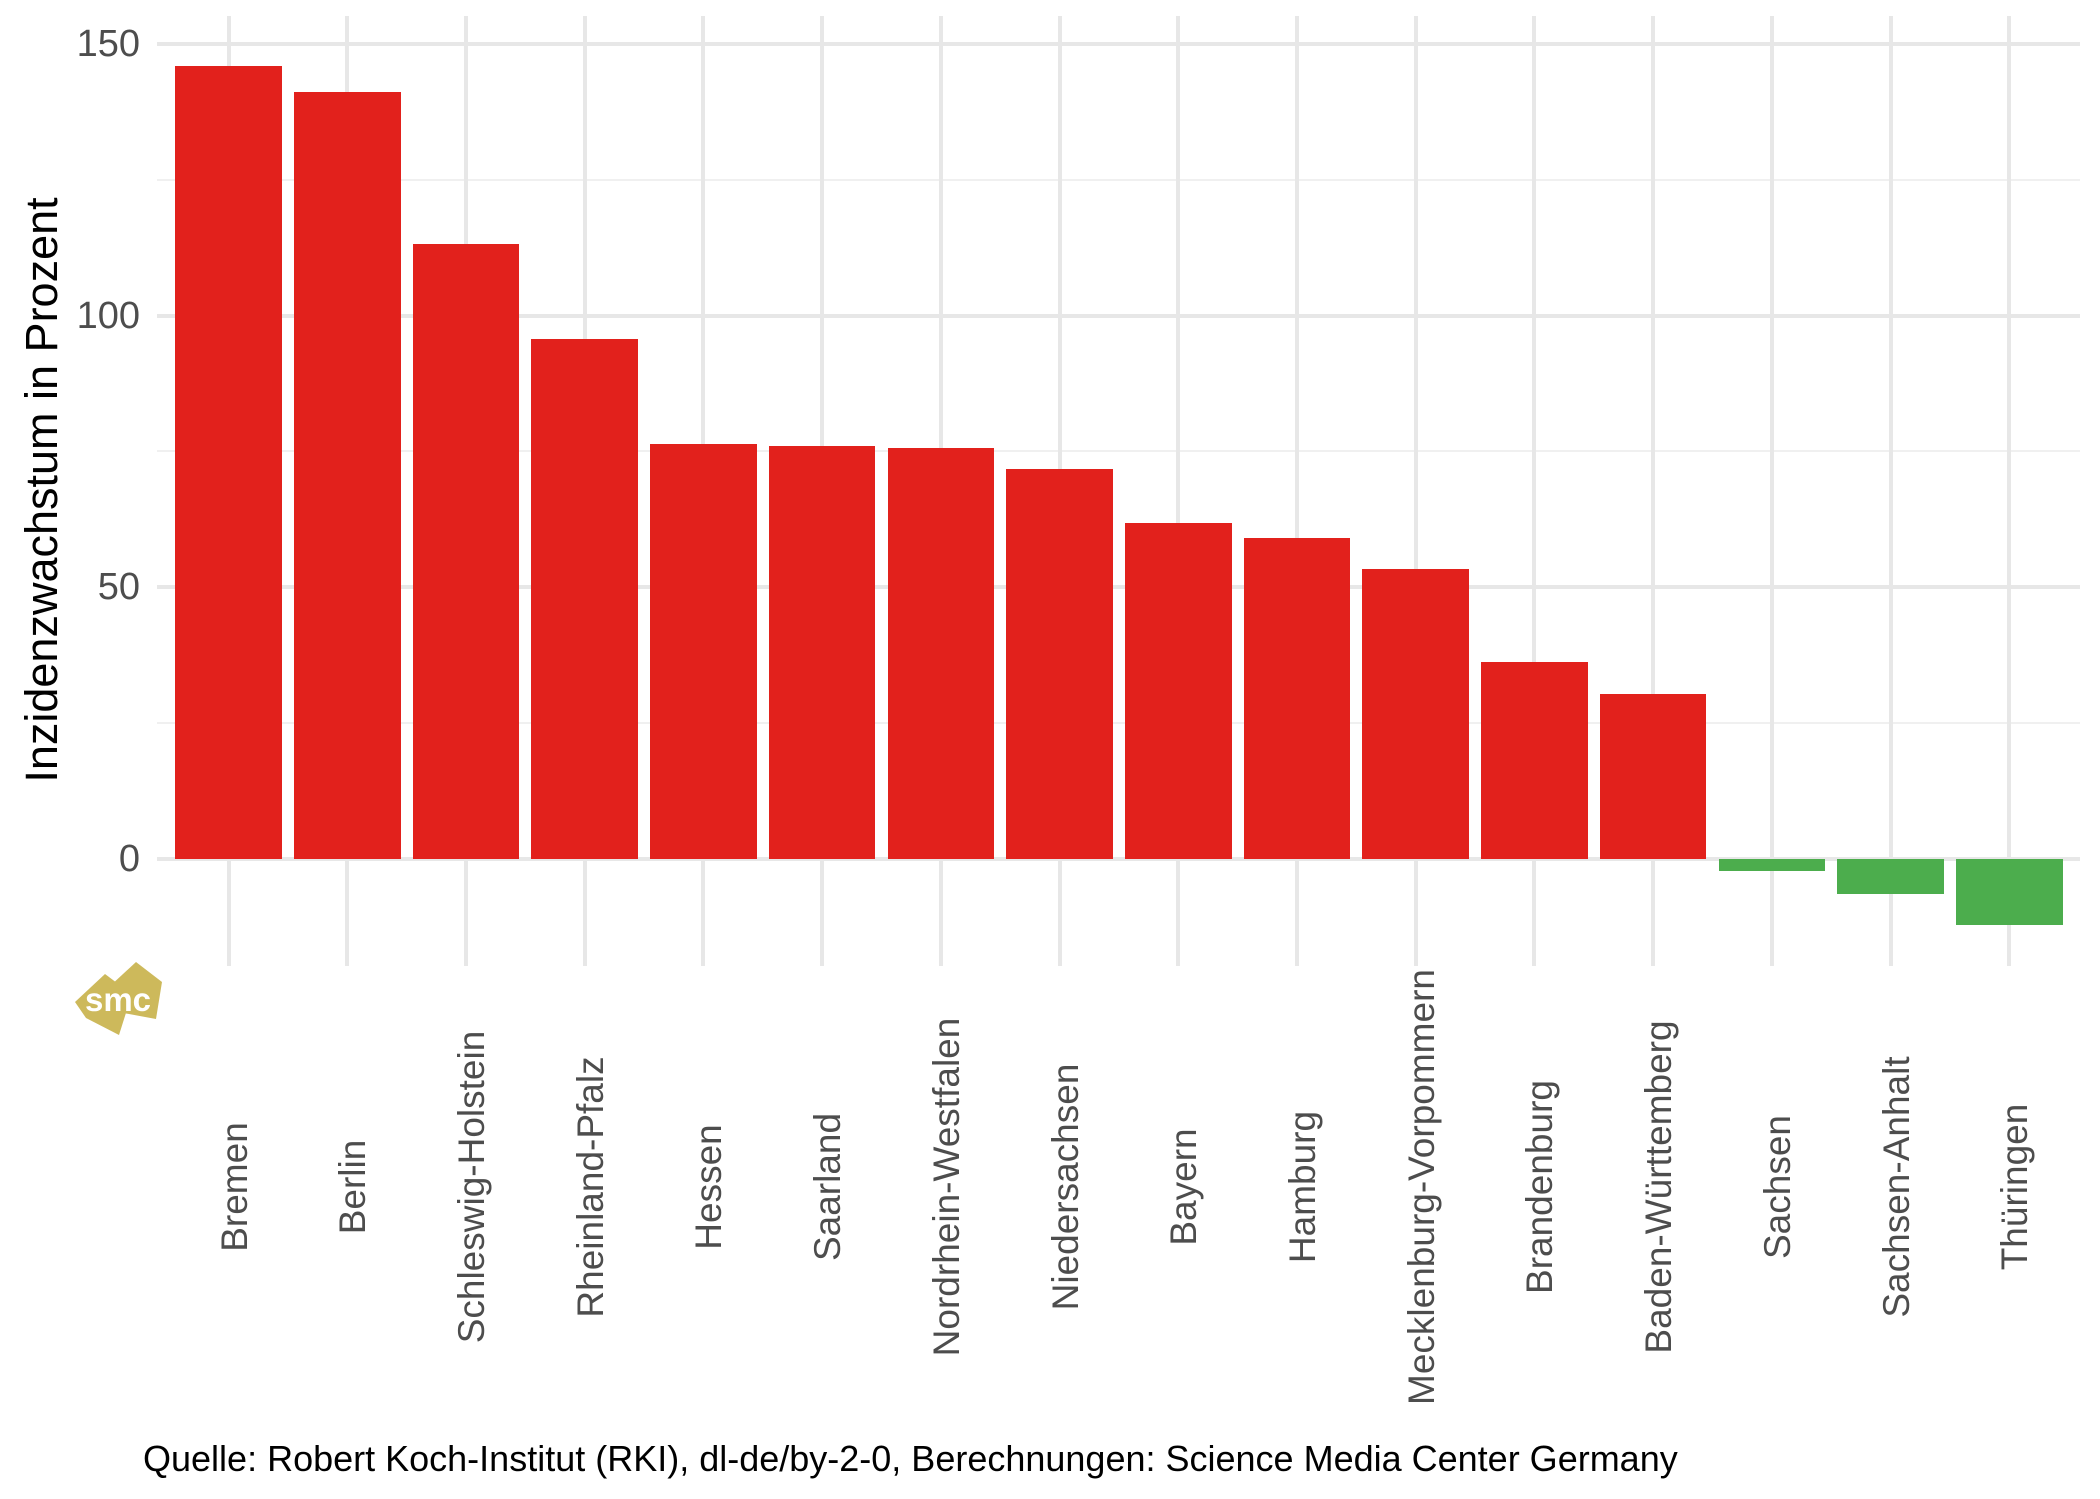 Image resolution: width=2100 pixels, height=1499 pixels. What do you see at coordinates (703, 651) in the screenshot?
I see `bar-Hessen` at bounding box center [703, 651].